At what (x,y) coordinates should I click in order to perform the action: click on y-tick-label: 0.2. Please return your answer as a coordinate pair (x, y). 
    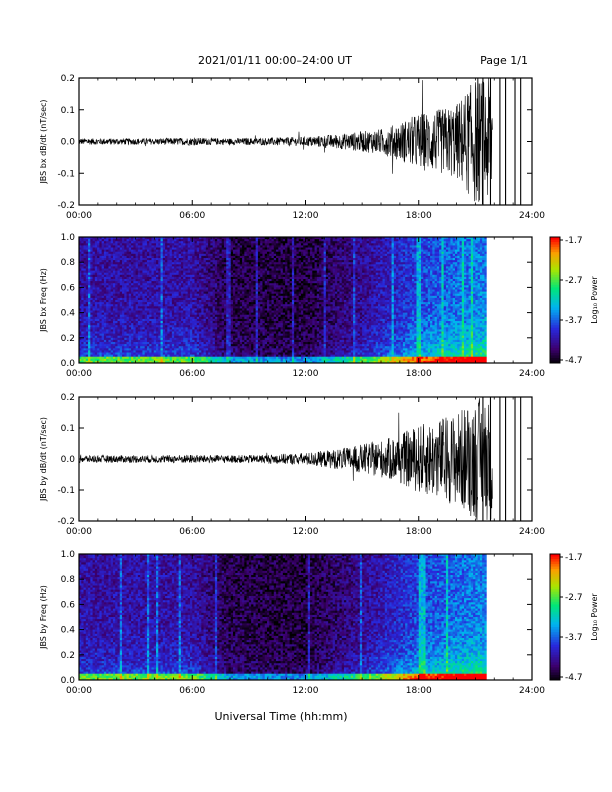
    Looking at the image, I should click on (68, 79).